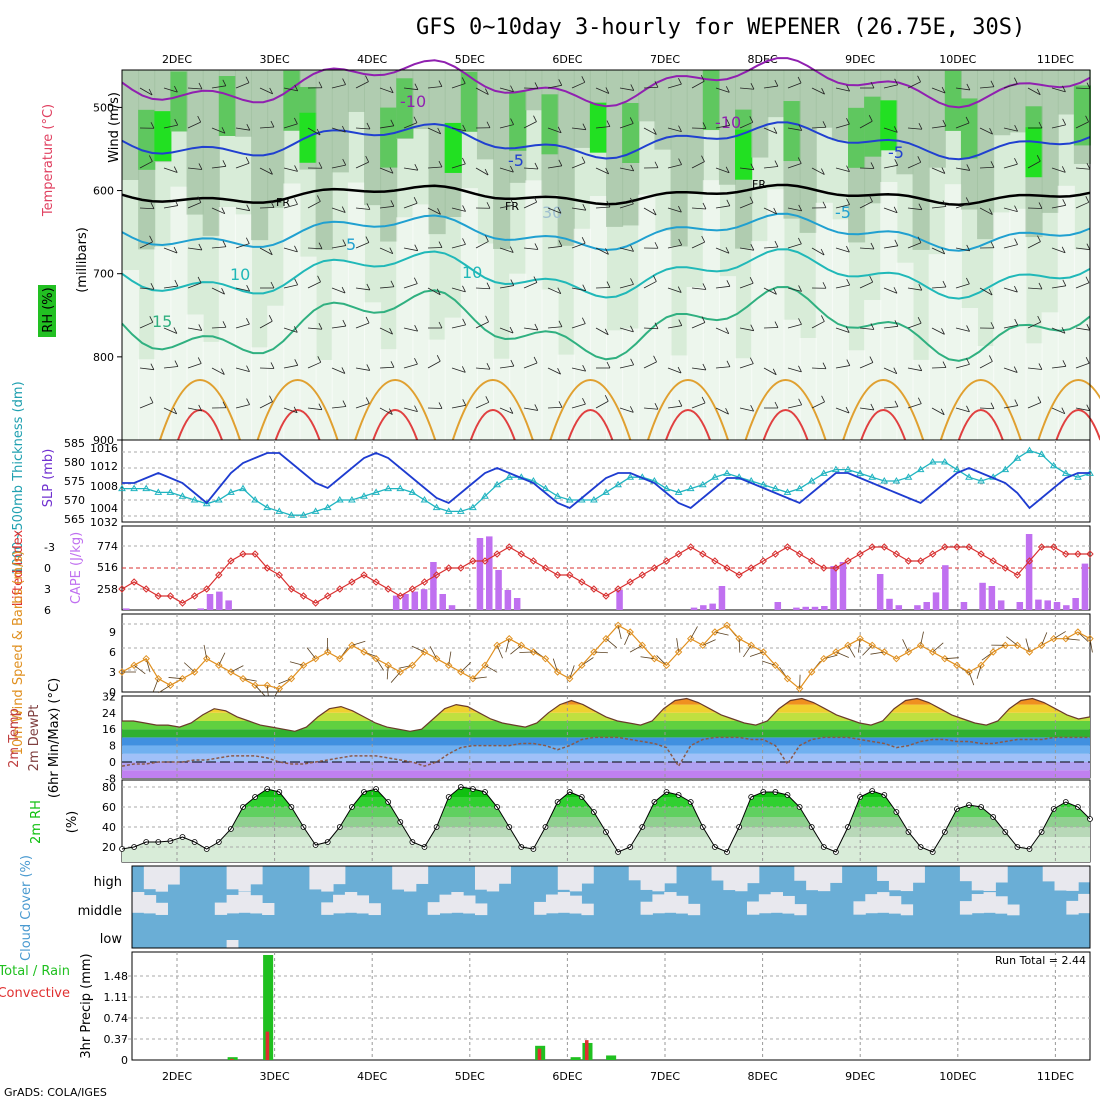  Describe the element at coordinates (606, 733) in the screenshot. I see `temp-band` at that location.